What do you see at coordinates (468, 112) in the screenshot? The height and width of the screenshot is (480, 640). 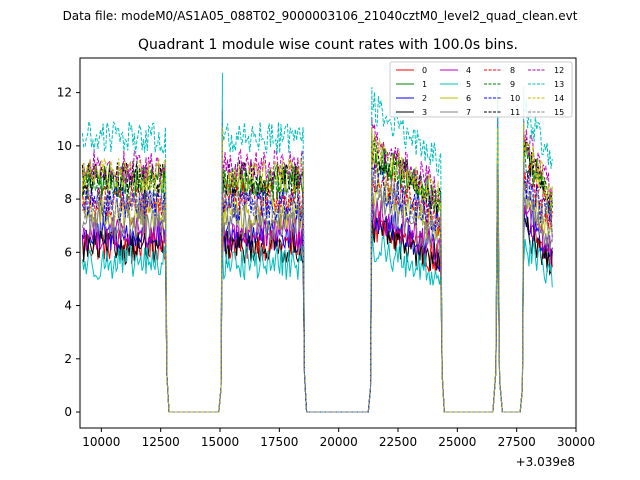 I see `legend-label-7: 7` at bounding box center [468, 112].